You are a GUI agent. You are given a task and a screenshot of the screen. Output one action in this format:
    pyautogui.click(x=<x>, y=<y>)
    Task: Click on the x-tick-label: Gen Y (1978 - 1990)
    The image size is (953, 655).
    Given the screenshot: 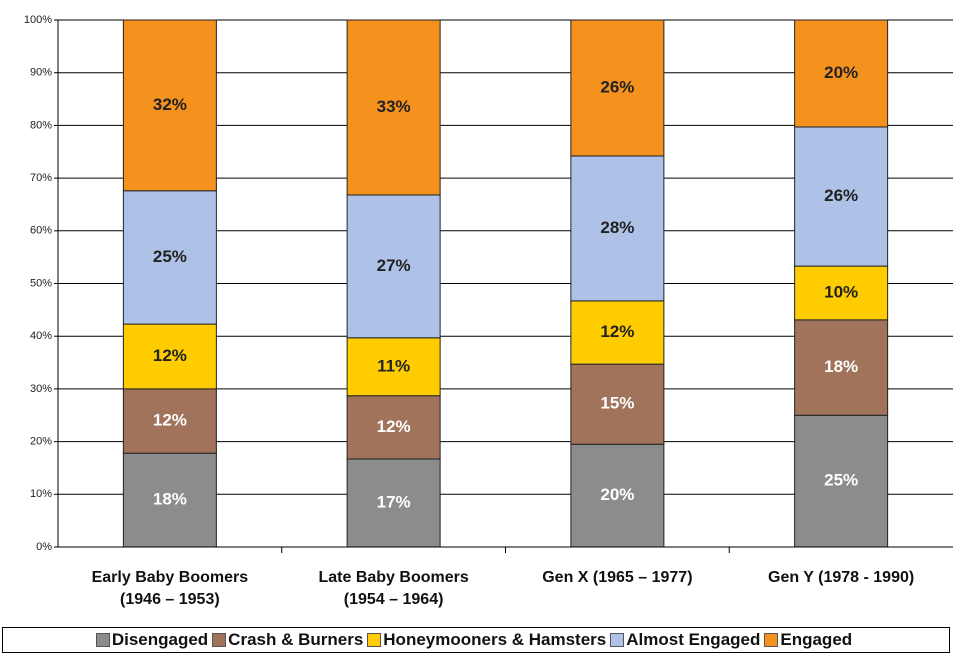 What is the action you would take?
    pyautogui.click(x=841, y=577)
    